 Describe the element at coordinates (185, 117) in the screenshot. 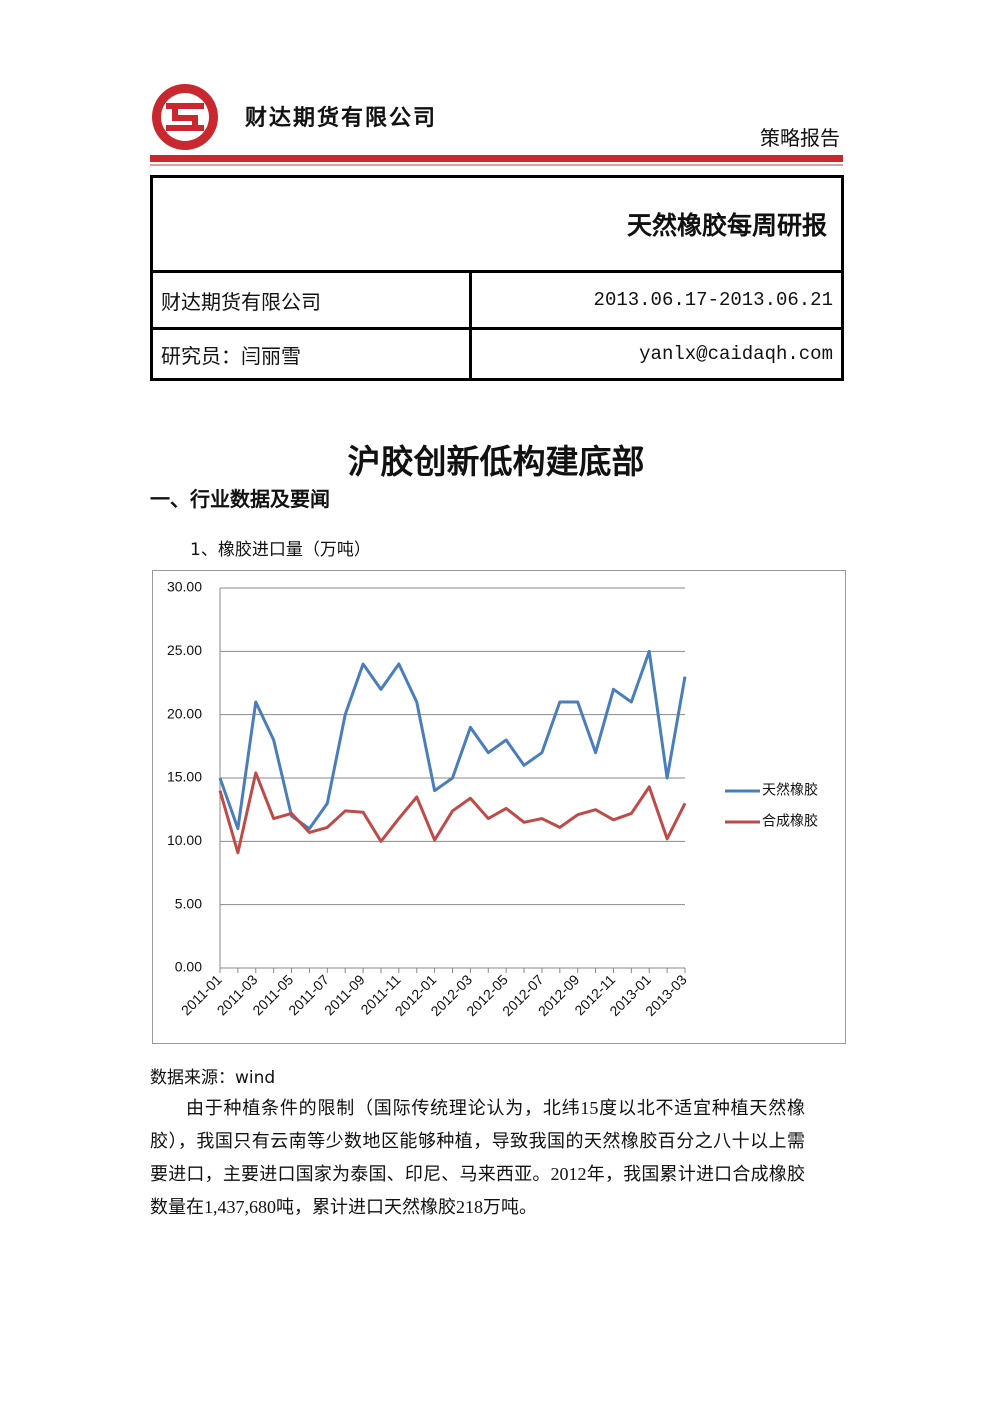

I see `logo` at that location.